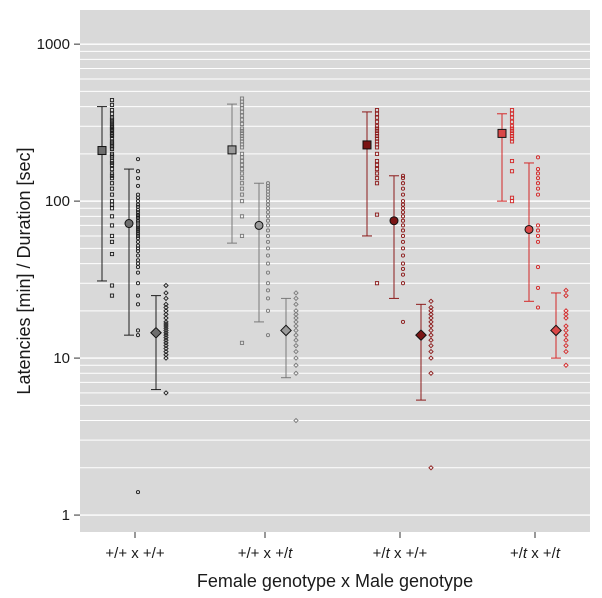 This screenshot has height=598, width=602. What do you see at coordinates (66, 515) in the screenshot?
I see `y-tick-label: 1` at bounding box center [66, 515].